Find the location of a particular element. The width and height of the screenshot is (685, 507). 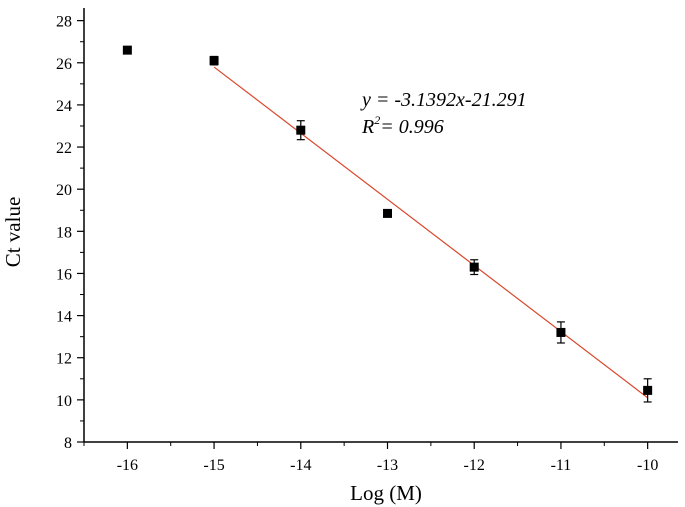

x-tick-label: -13 is located at coordinates (387, 465).